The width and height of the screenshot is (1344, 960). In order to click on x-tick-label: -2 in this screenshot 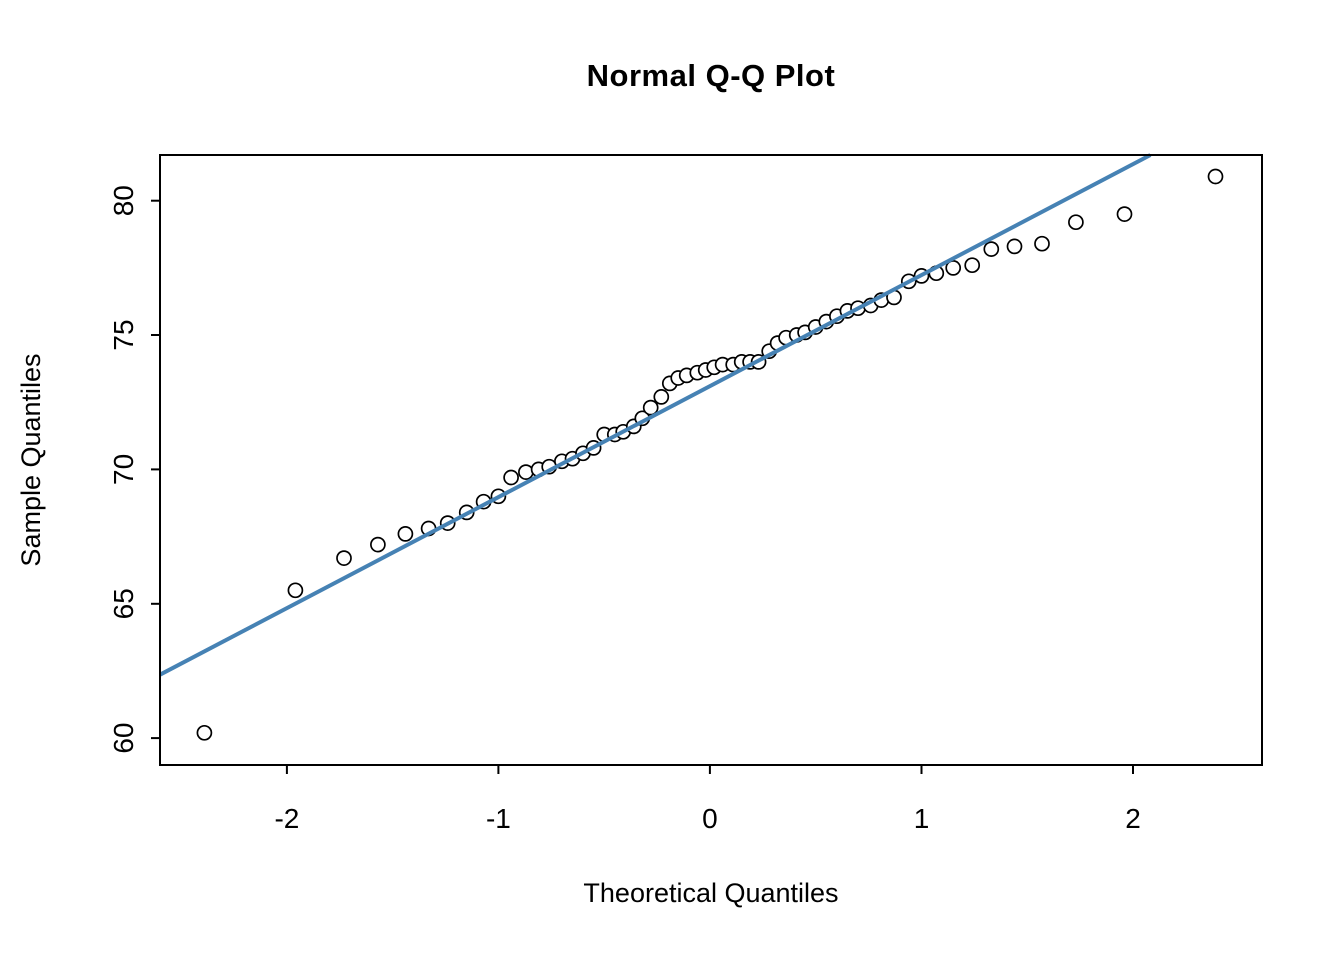, I will do `click(286, 818)`.